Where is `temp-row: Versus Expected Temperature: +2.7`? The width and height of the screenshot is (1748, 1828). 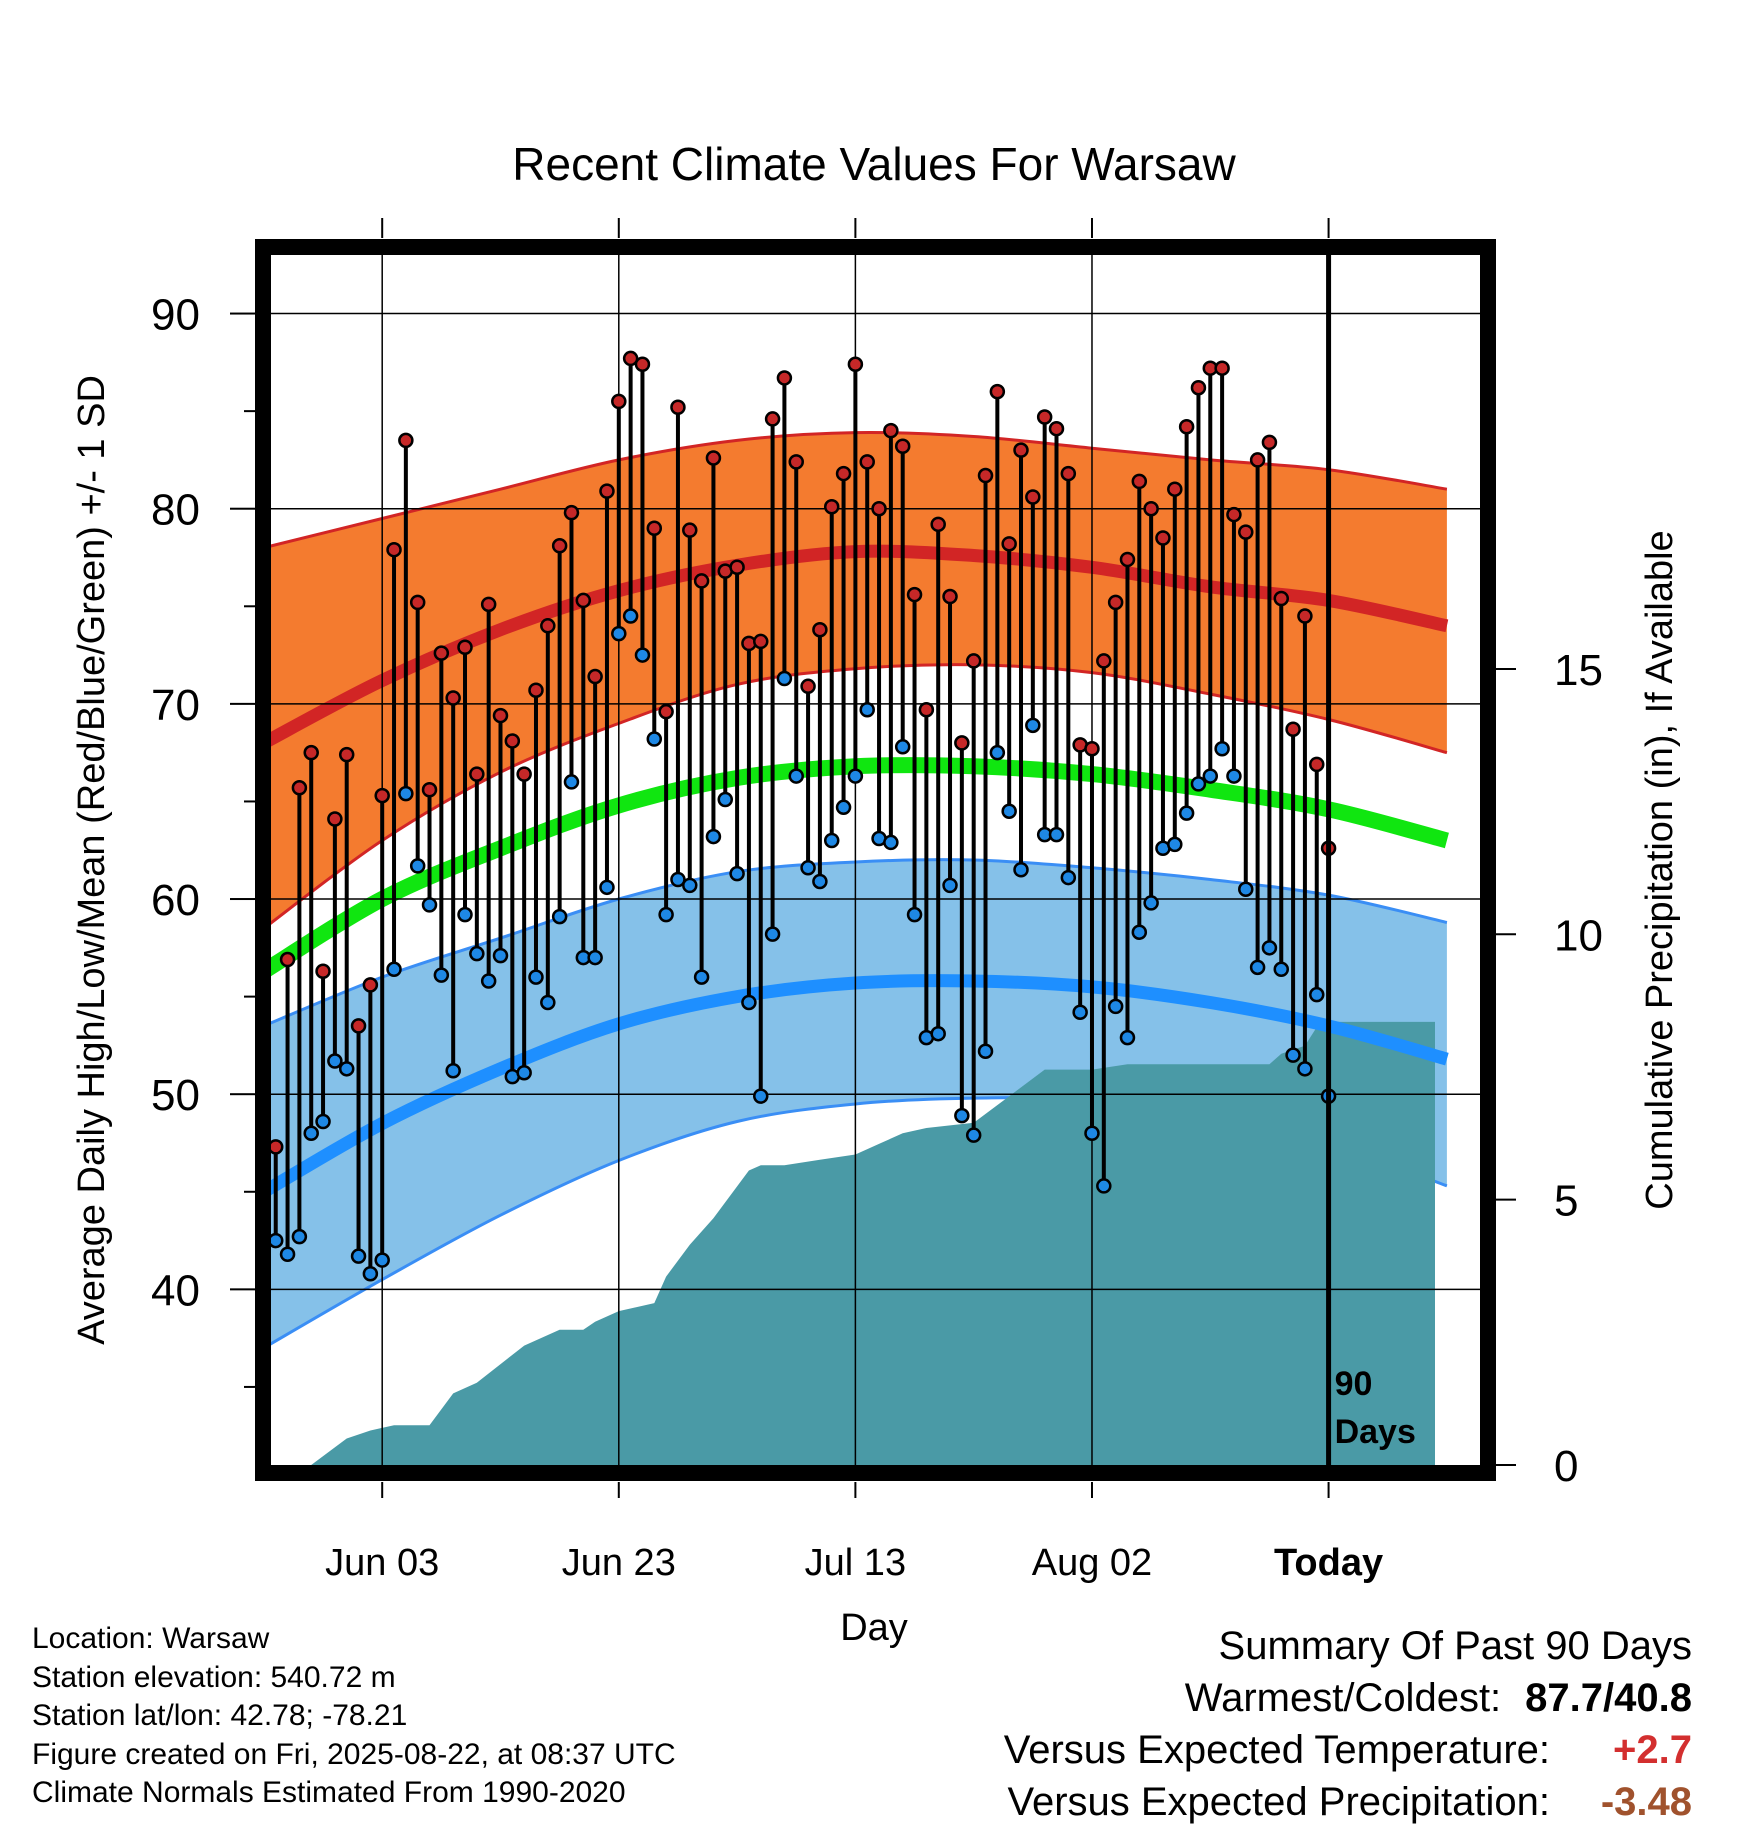
temp-row: Versus Expected Temperature: +2.7 is located at coordinates (1348, 1750).